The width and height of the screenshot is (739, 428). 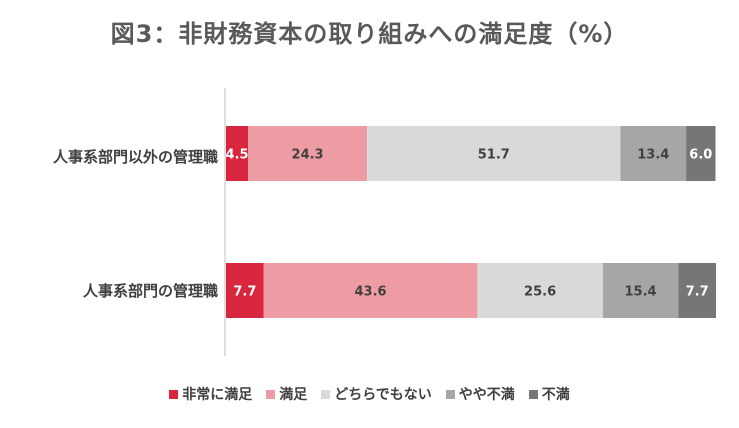 What do you see at coordinates (150, 291) in the screenshot?
I see `category-label: 人事系部門の管理職` at bounding box center [150, 291].